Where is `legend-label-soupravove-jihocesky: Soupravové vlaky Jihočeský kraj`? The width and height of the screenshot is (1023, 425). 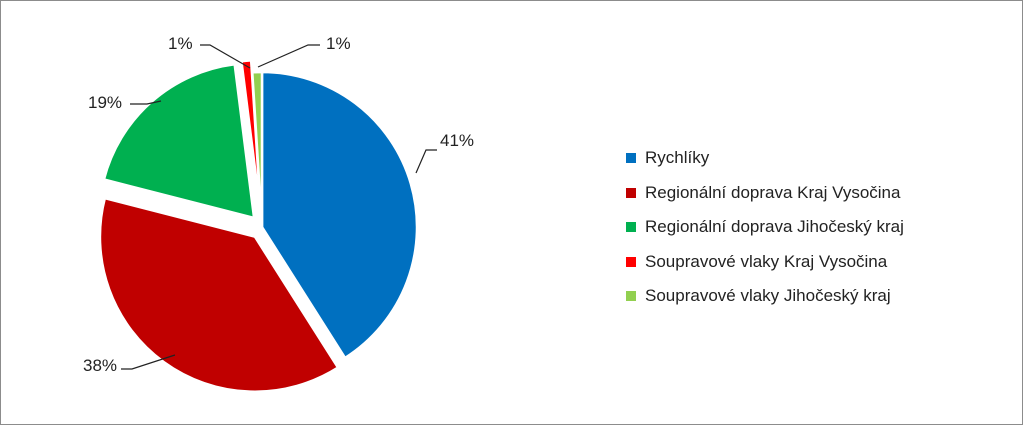
legend-label-soupravove-jihocesky: Soupravové vlaky Jihočeský kraj is located at coordinates (768, 296).